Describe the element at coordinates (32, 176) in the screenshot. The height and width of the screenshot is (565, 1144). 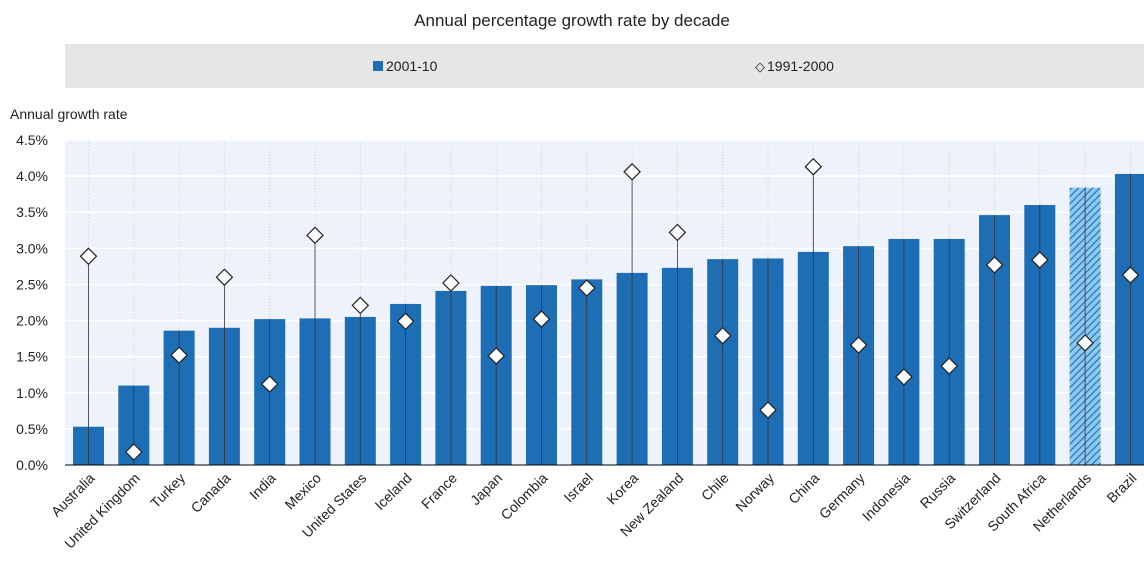
I see `y-tick-label: 4.0%` at that location.